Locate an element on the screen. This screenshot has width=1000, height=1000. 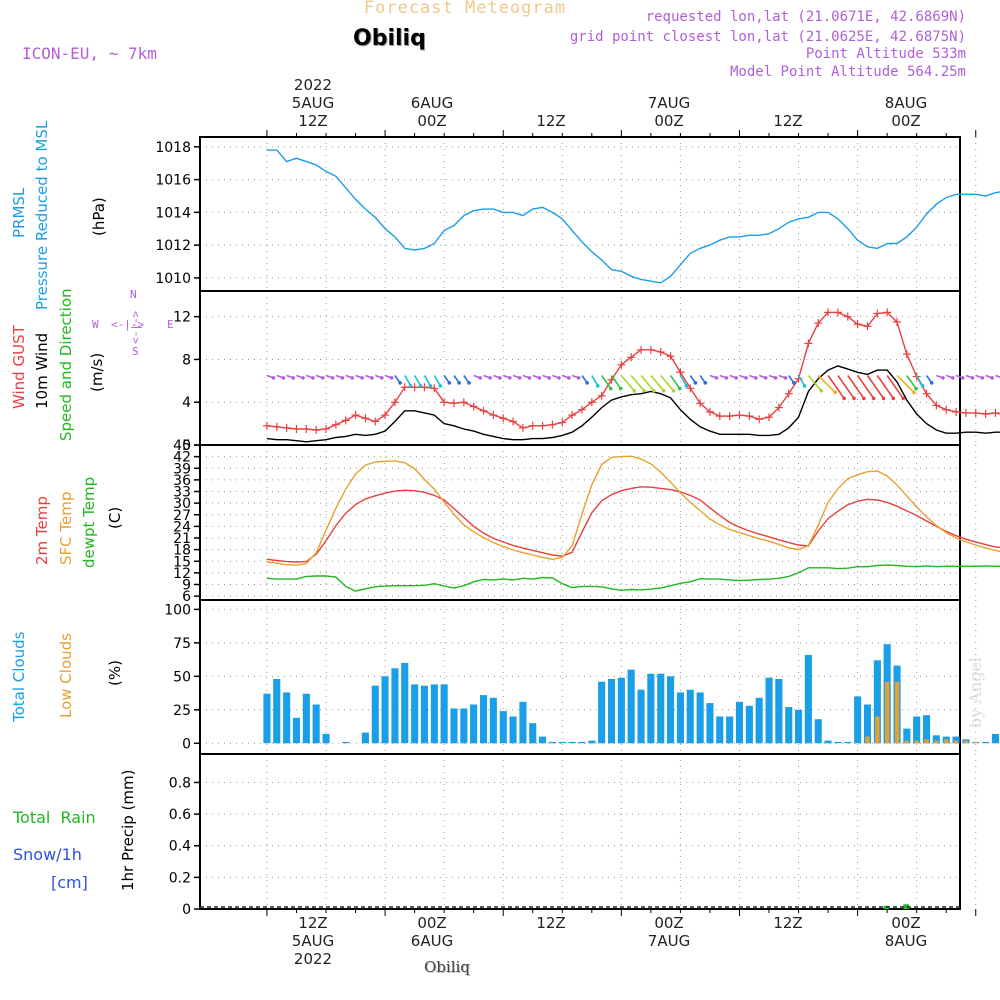
ytick-label-precipitation-3: 0.6 is located at coordinates (180, 815).